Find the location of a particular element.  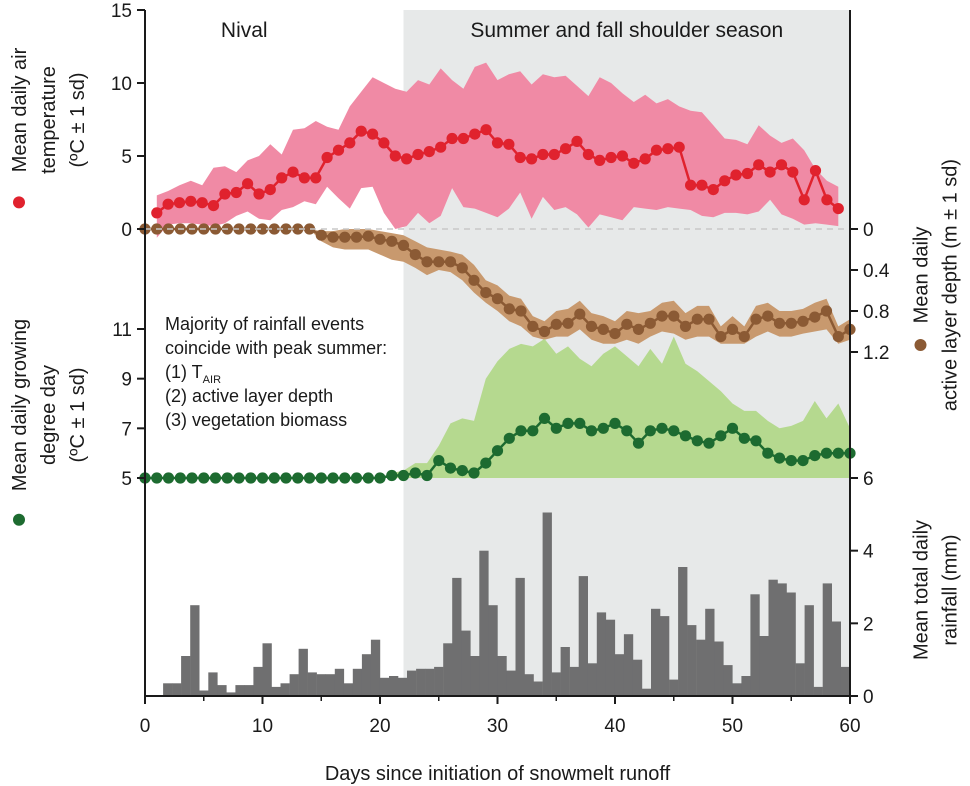

rain-y-tick-label: 4 is located at coordinates (868, 552).